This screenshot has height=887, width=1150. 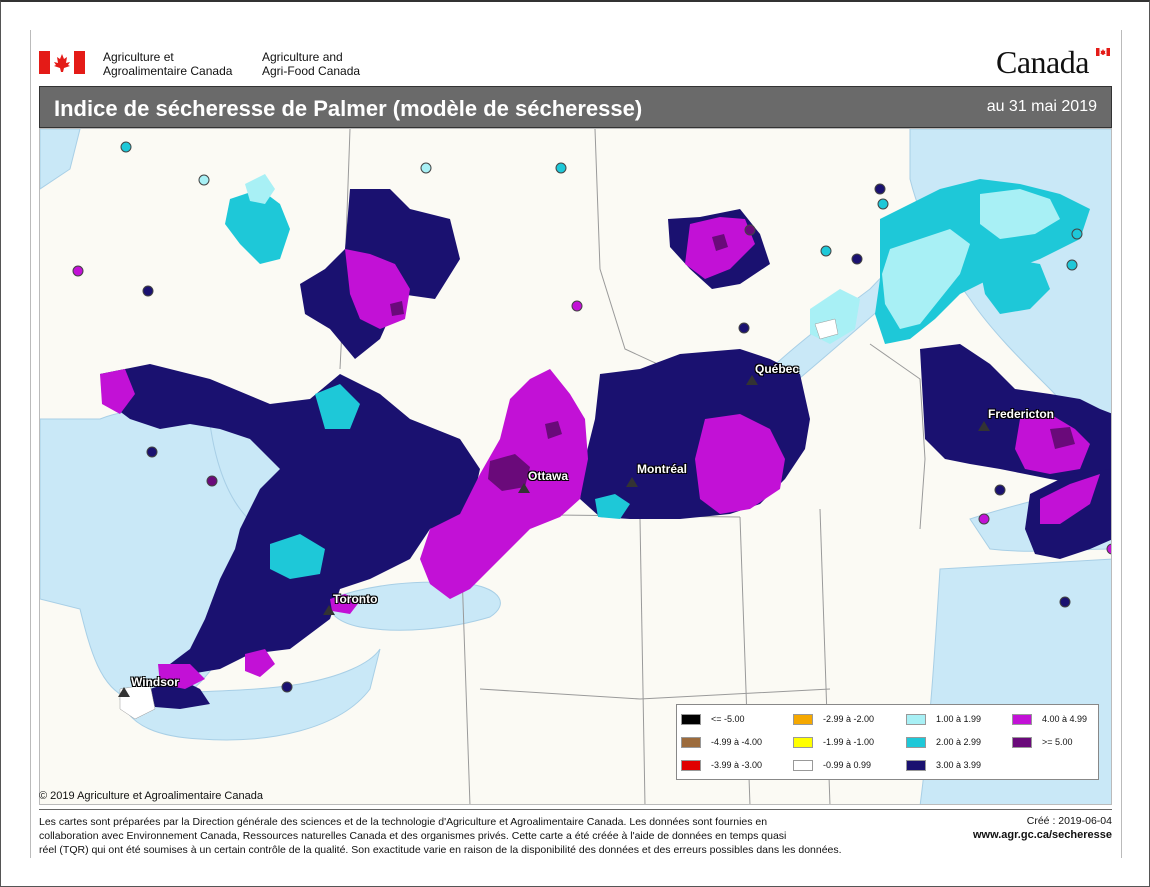 I want to click on huron-cyan, so click(x=337, y=406).